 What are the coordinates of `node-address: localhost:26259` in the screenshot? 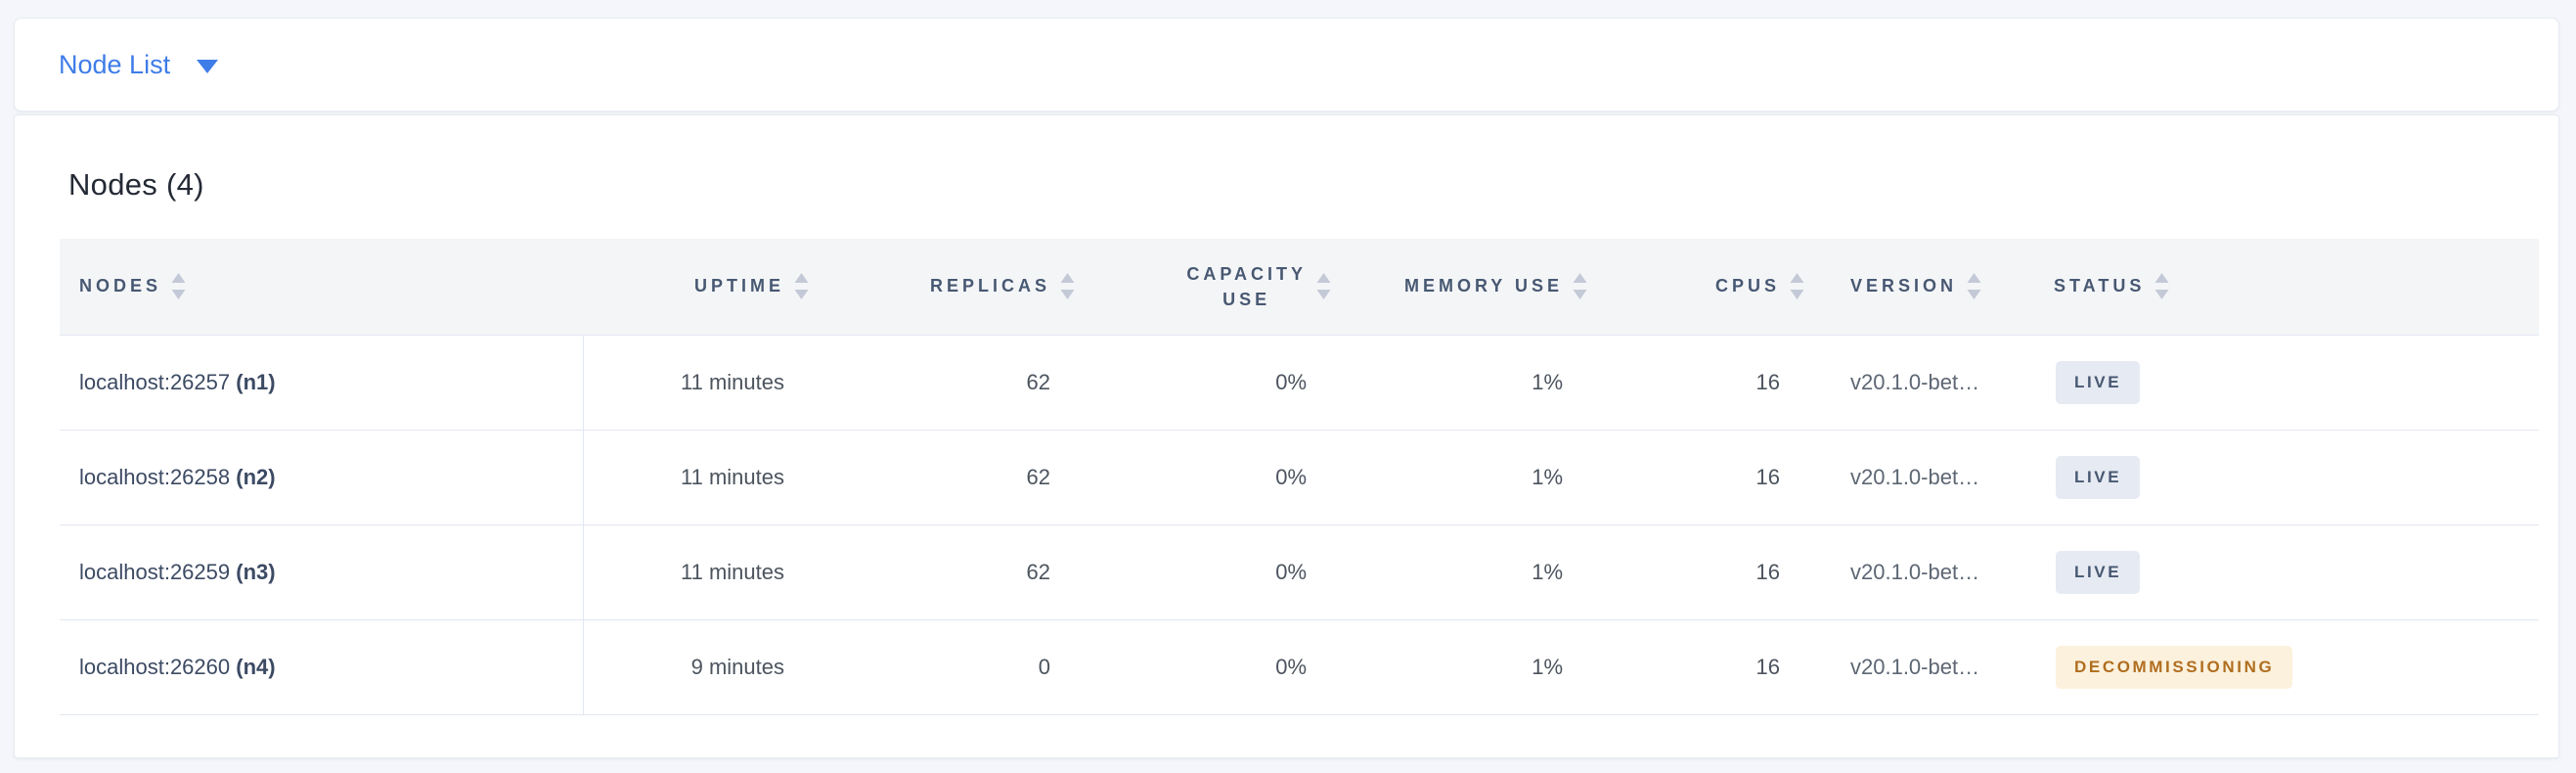 It's located at (155, 572).